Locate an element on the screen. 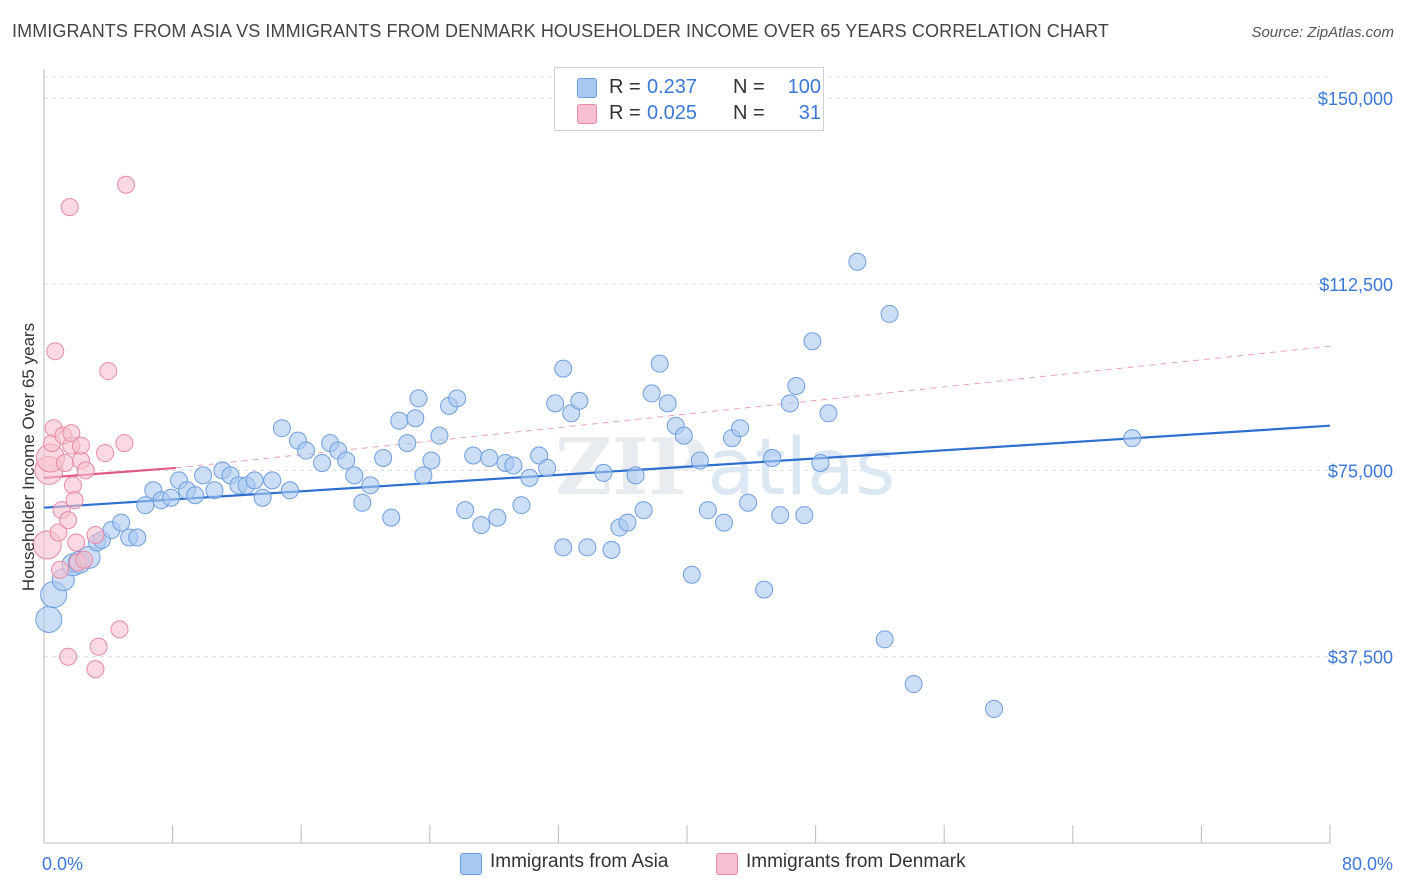  legend-n-value: 100 is located at coordinates (804, 87).